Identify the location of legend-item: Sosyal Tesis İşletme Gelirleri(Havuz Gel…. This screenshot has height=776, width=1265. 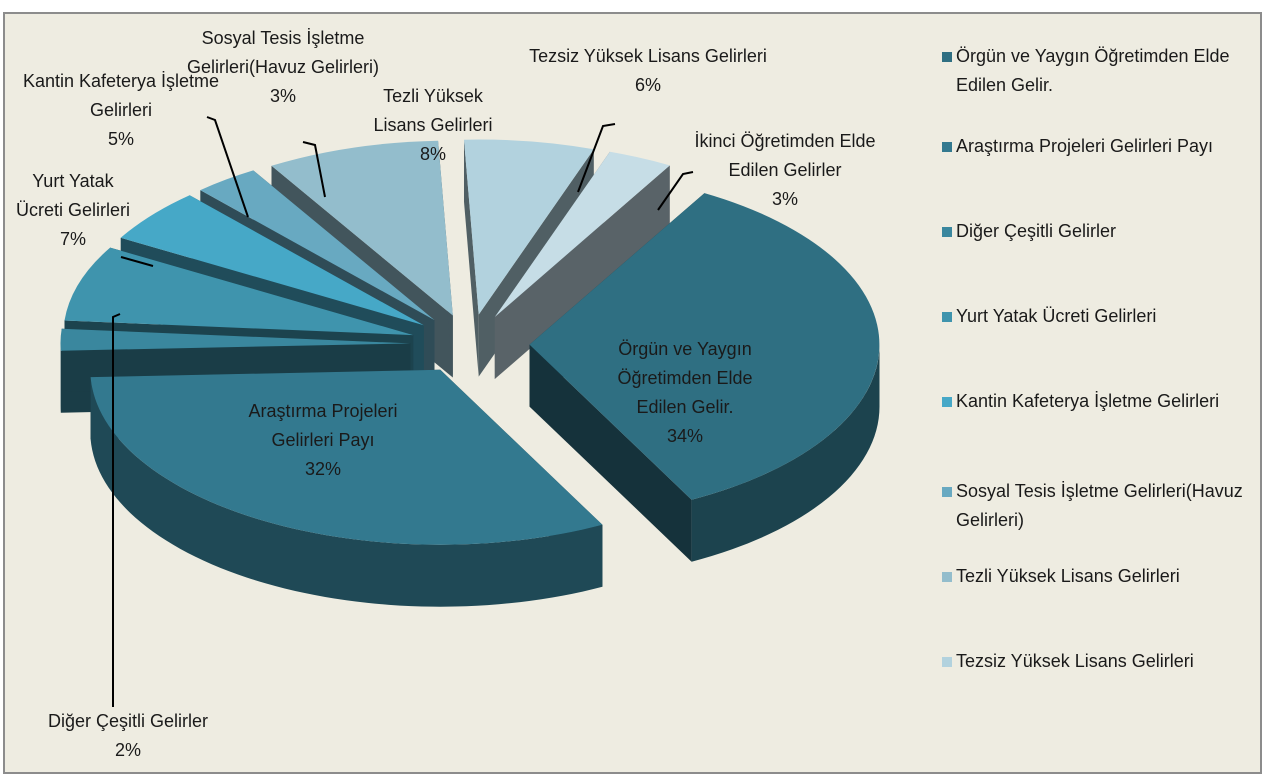
(1095, 506).